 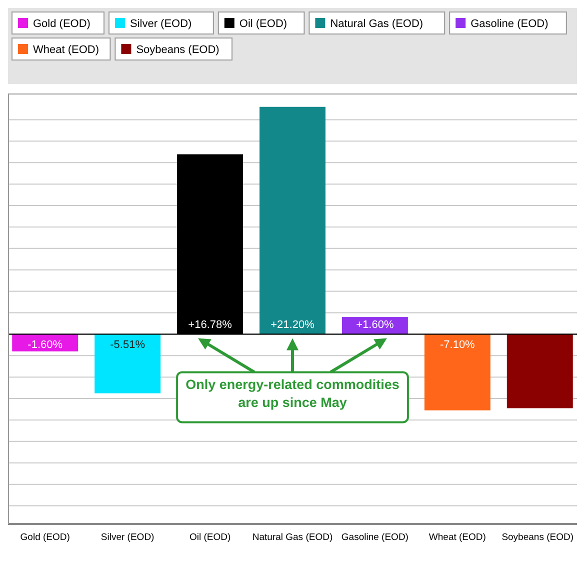 I want to click on data-label: +21.20%, so click(x=292, y=325).